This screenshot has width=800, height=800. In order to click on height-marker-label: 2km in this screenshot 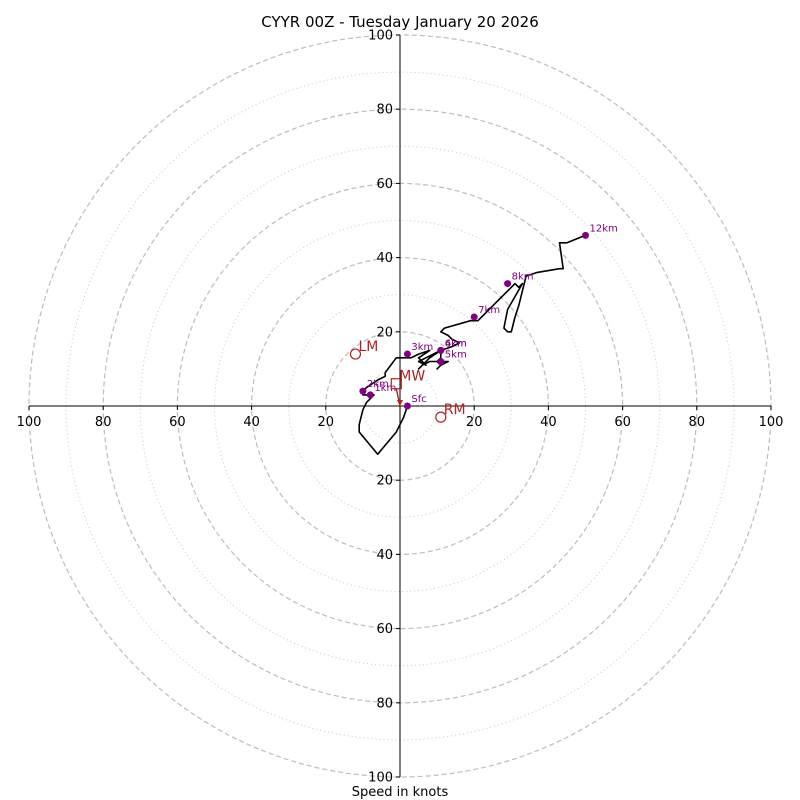, I will do `click(378, 384)`.